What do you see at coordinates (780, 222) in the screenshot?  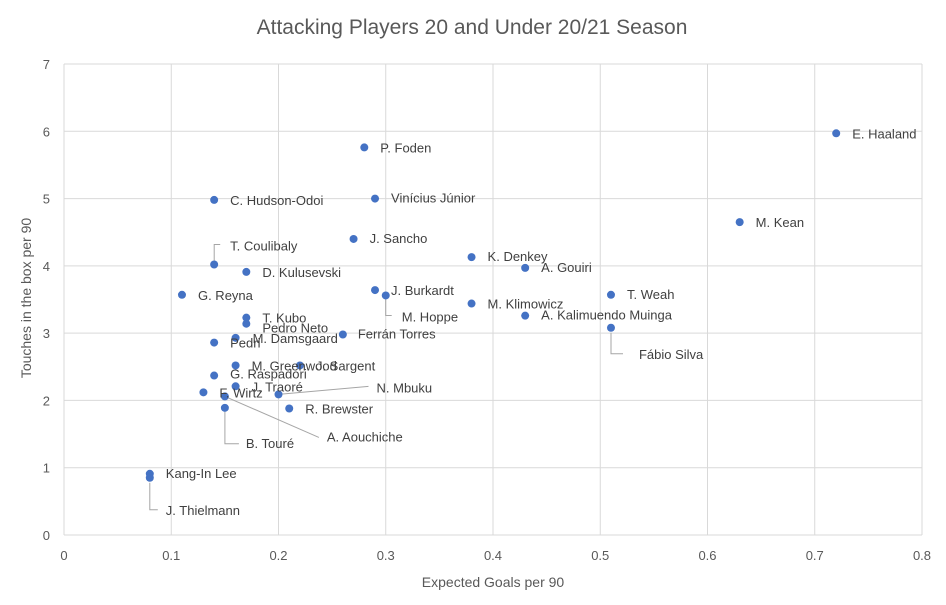 I see `label-m-kean: M. Kean` at bounding box center [780, 222].